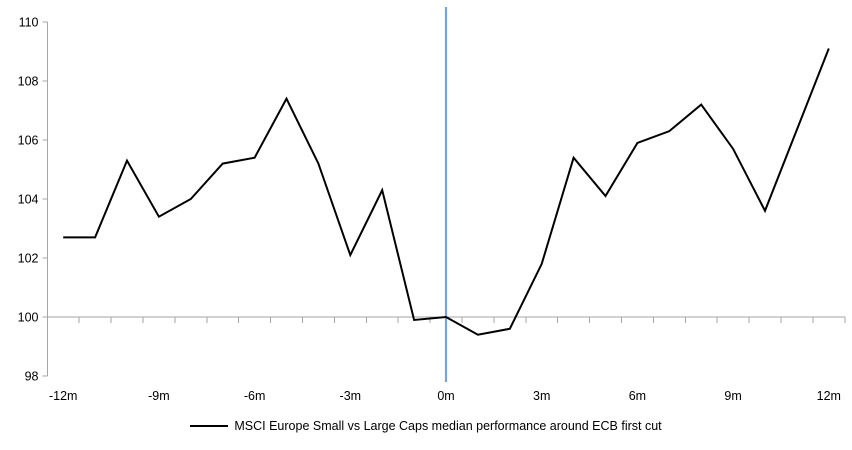 The width and height of the screenshot is (852, 450). What do you see at coordinates (28, 141) in the screenshot?
I see `y-axis-tick-label: 106` at bounding box center [28, 141].